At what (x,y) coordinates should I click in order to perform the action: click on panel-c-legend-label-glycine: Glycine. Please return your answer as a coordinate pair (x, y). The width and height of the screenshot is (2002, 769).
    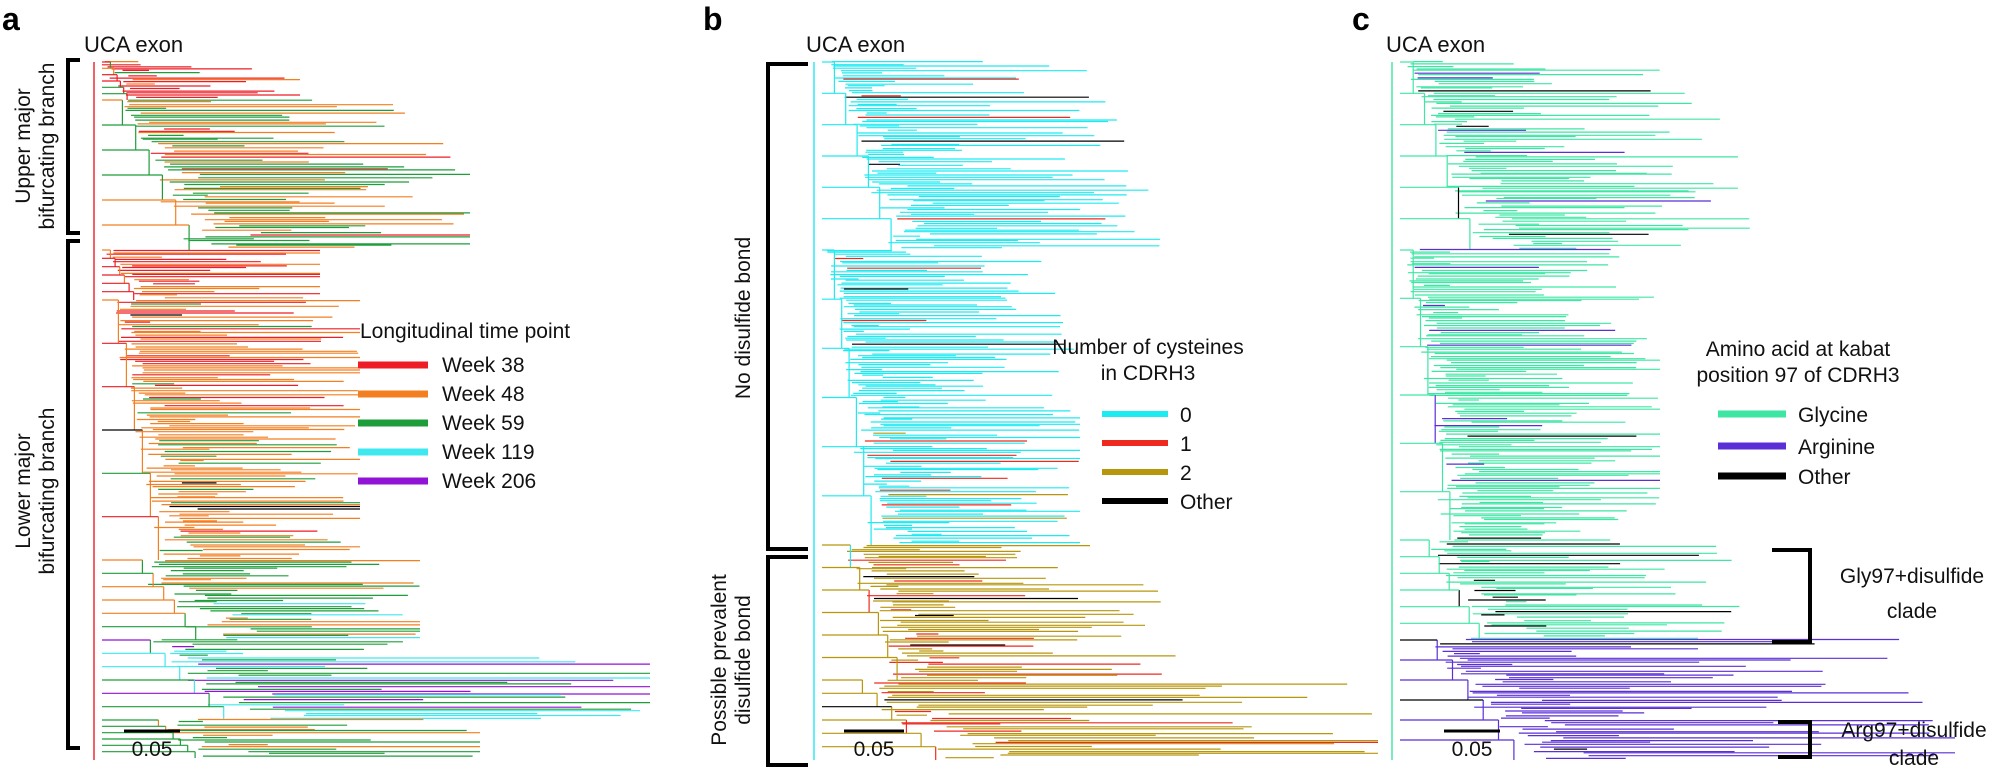
    Looking at the image, I should click on (1833, 415).